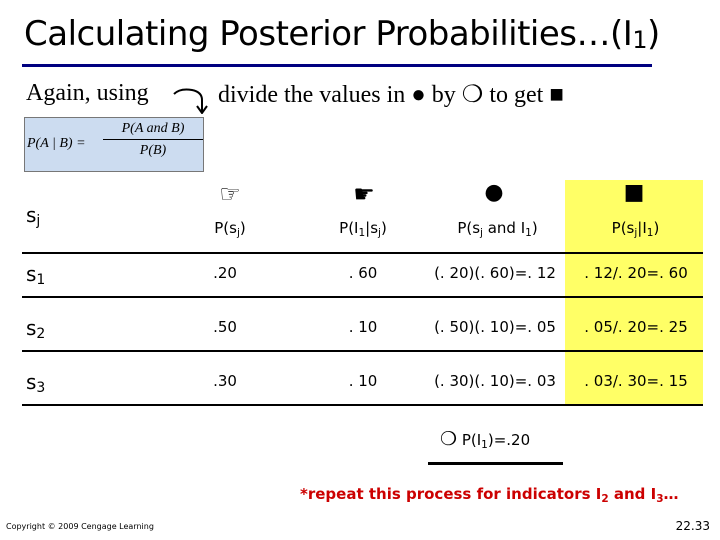  What do you see at coordinates (636, 381) in the screenshot?
I see `row3-posterior: . 03/. 30=. 15` at bounding box center [636, 381].